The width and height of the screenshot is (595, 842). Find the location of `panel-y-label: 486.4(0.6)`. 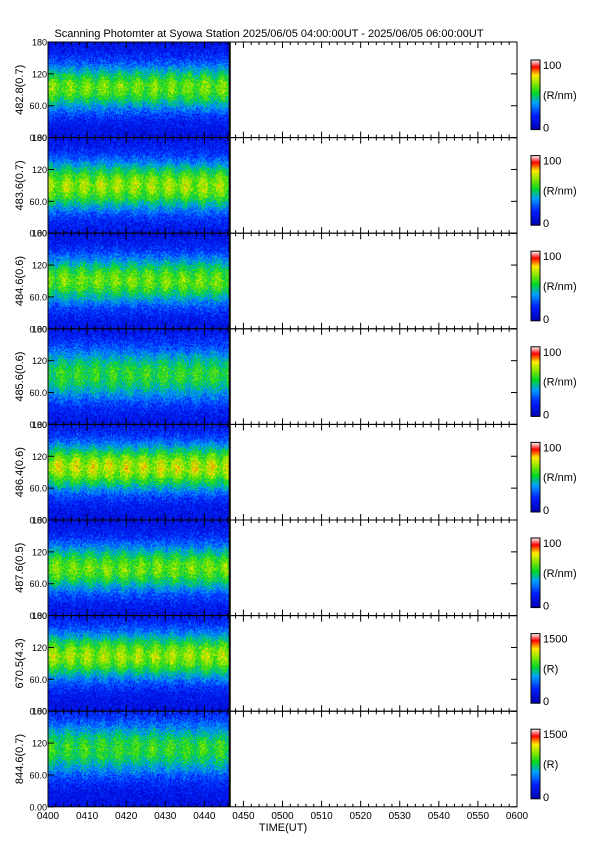

panel-y-label: 486.4(0.6) is located at coordinates (20, 472).